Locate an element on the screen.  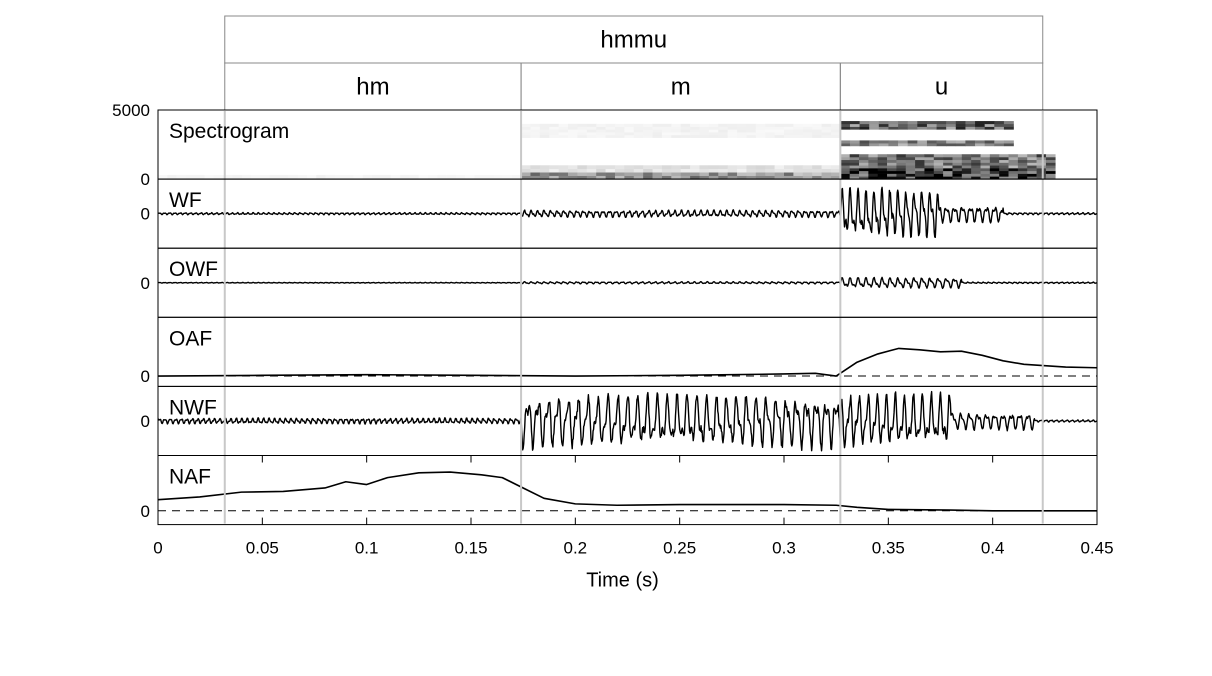
ytick-oaf-0: 0 is located at coordinates (145, 376).